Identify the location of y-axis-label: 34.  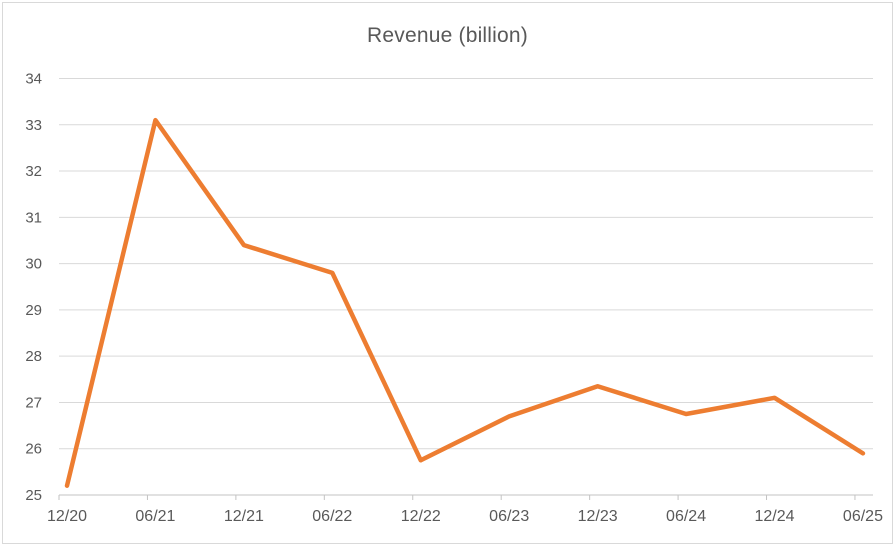
(33, 79).